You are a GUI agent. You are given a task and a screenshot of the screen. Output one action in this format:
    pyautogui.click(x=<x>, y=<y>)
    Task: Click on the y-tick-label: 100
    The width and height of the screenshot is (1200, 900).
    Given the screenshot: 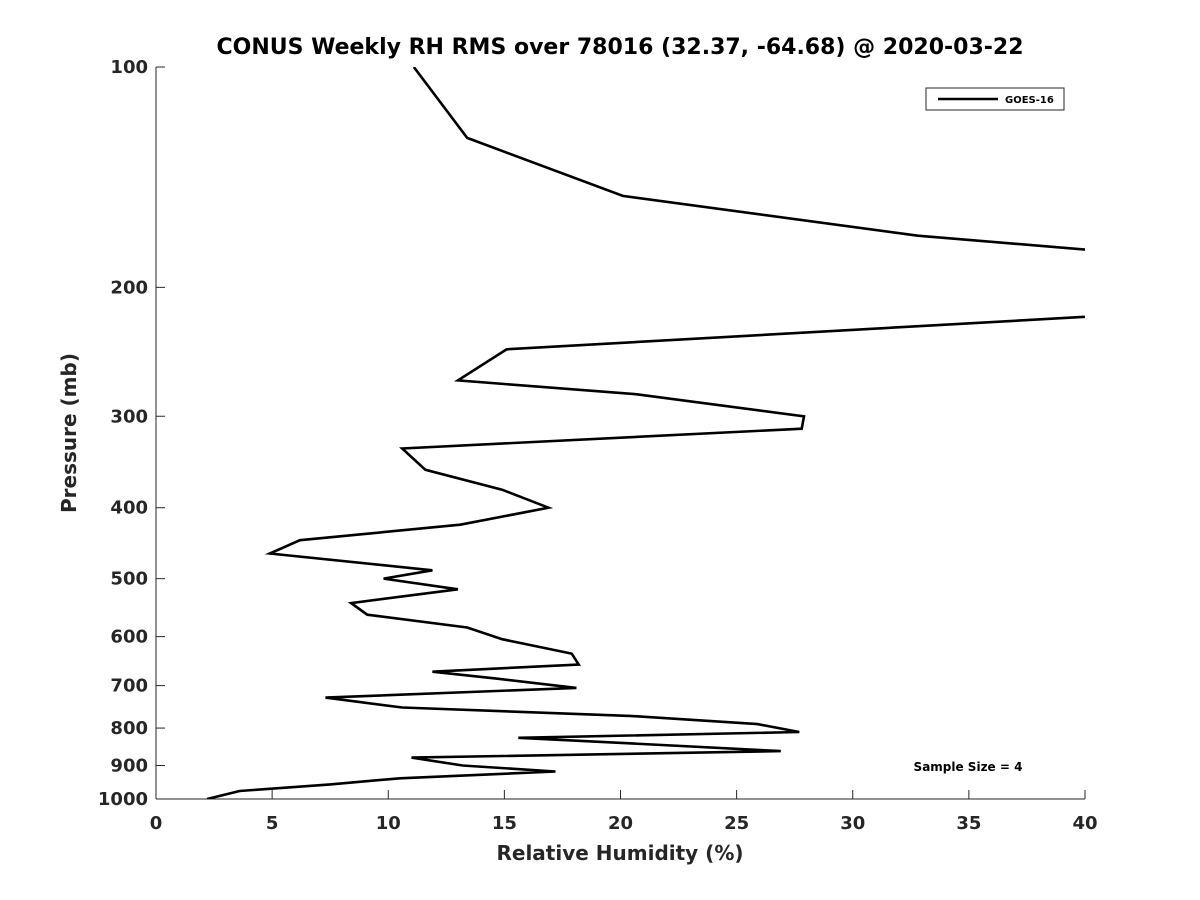 What is the action you would take?
    pyautogui.click(x=129, y=67)
    